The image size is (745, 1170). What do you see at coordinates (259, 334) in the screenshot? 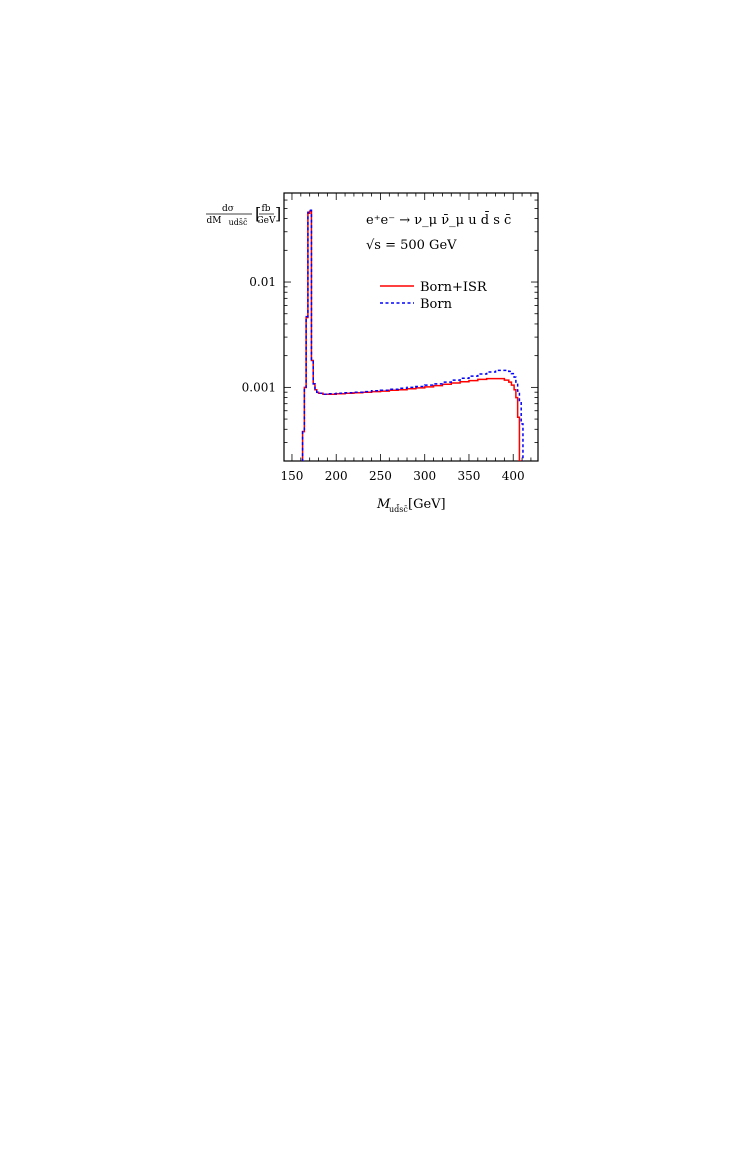
I see `y-tick-labels: 0.001 0.01` at bounding box center [259, 334].